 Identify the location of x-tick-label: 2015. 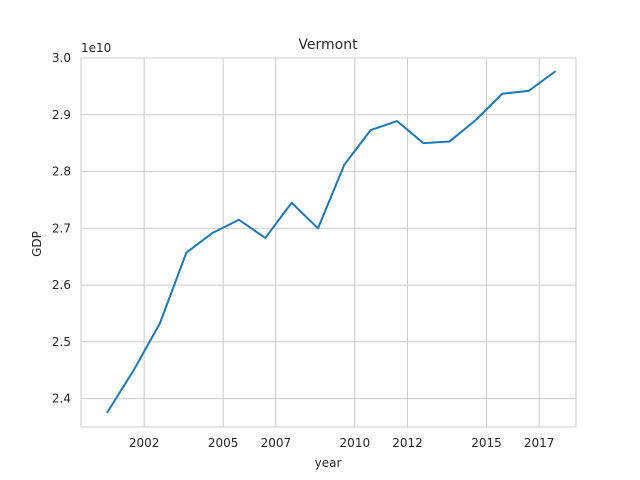
(486, 443).